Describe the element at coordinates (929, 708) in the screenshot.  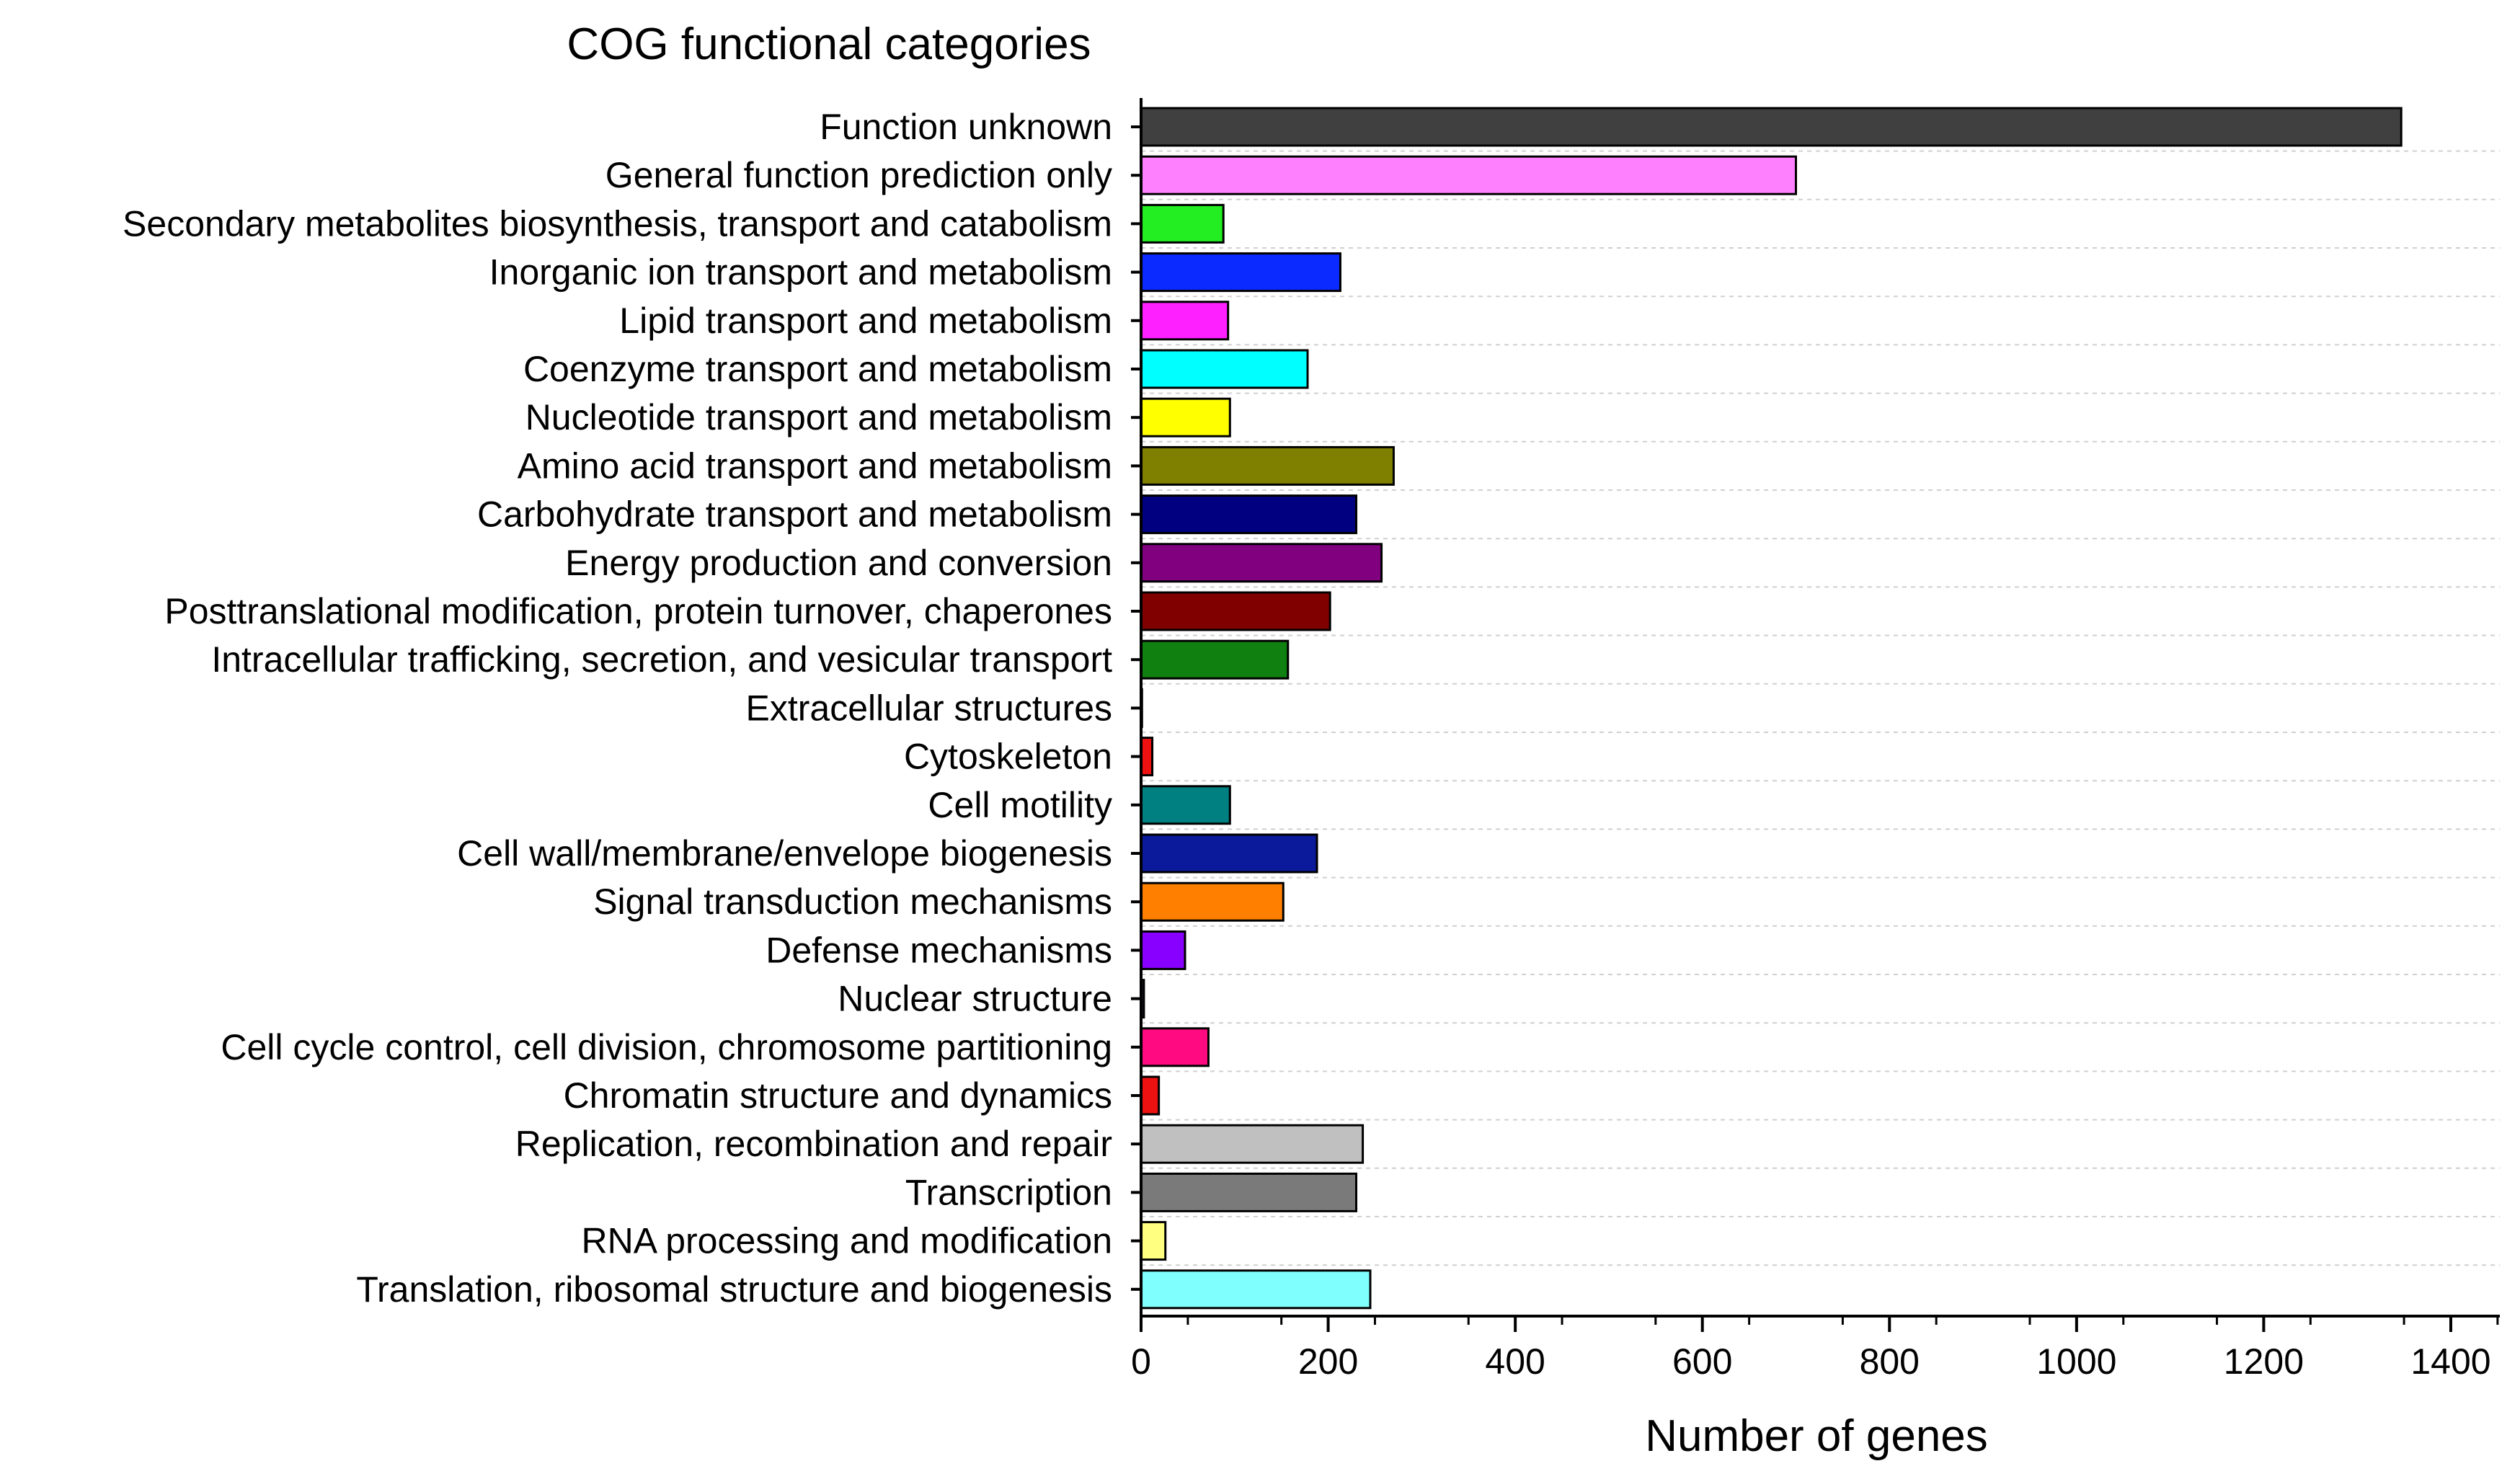
I see `category-label: Extracellular structures` at that location.